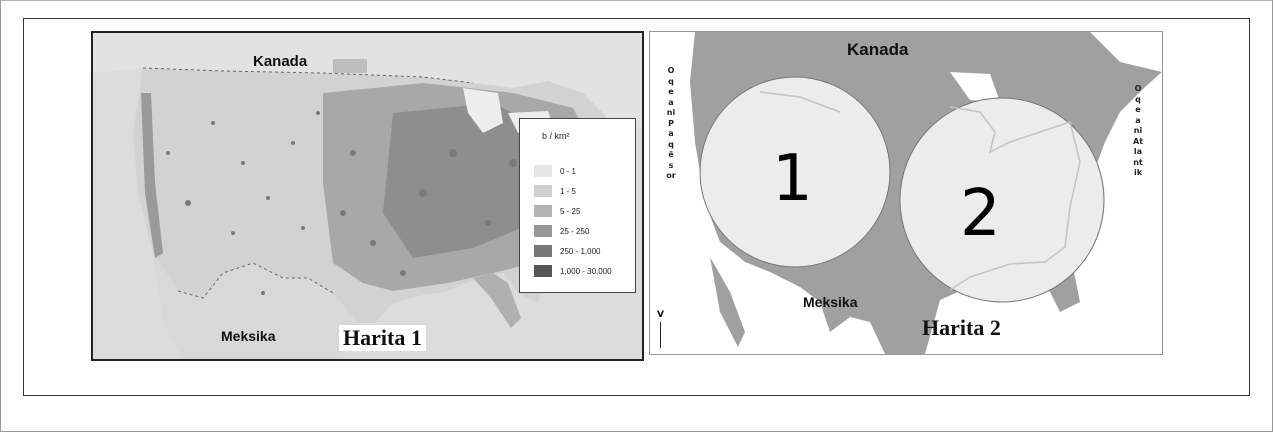 The height and width of the screenshot is (434, 1275). What do you see at coordinates (255, 306) in the screenshot?
I see `mexico-land` at bounding box center [255, 306].